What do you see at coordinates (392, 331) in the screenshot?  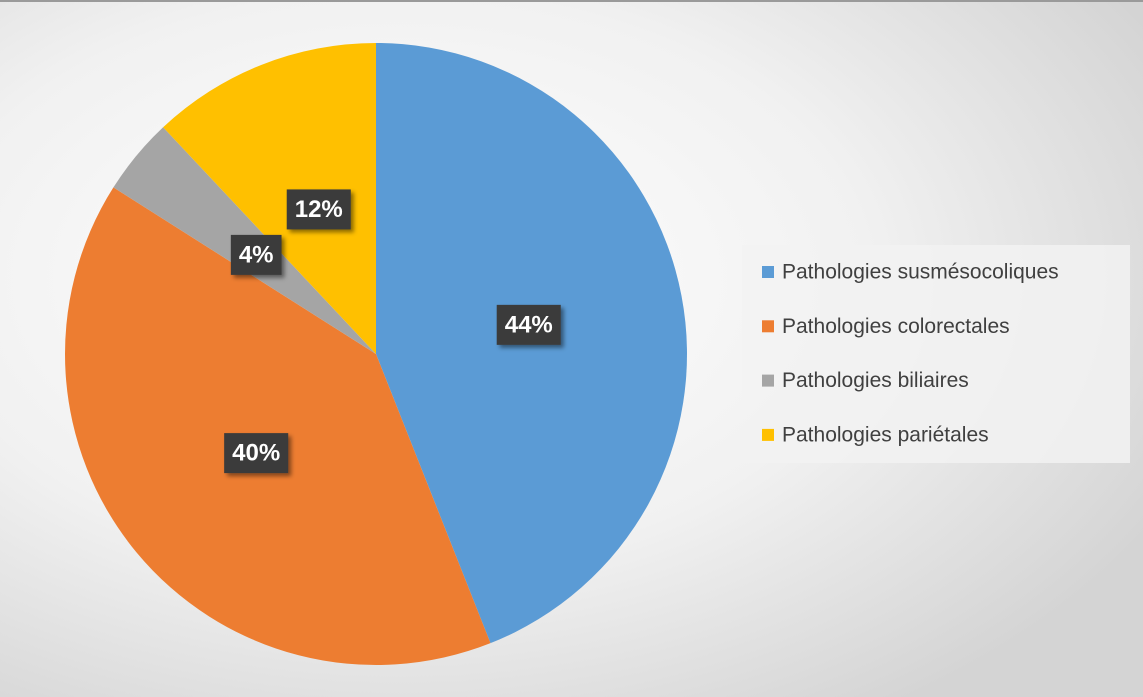 I see `data-labels: 44% 40% 4% 12%` at bounding box center [392, 331].